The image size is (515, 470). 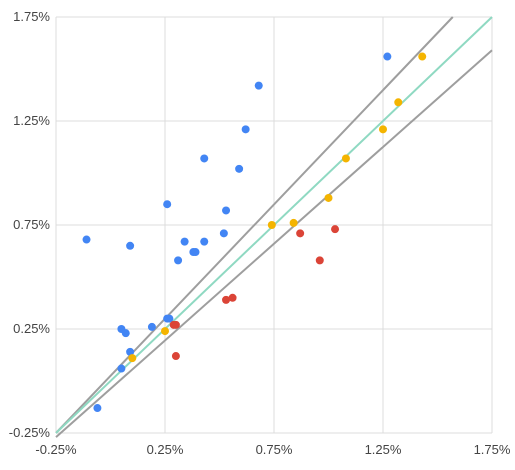 I want to click on x-tick-label: -0.25%, so click(x=56, y=449).